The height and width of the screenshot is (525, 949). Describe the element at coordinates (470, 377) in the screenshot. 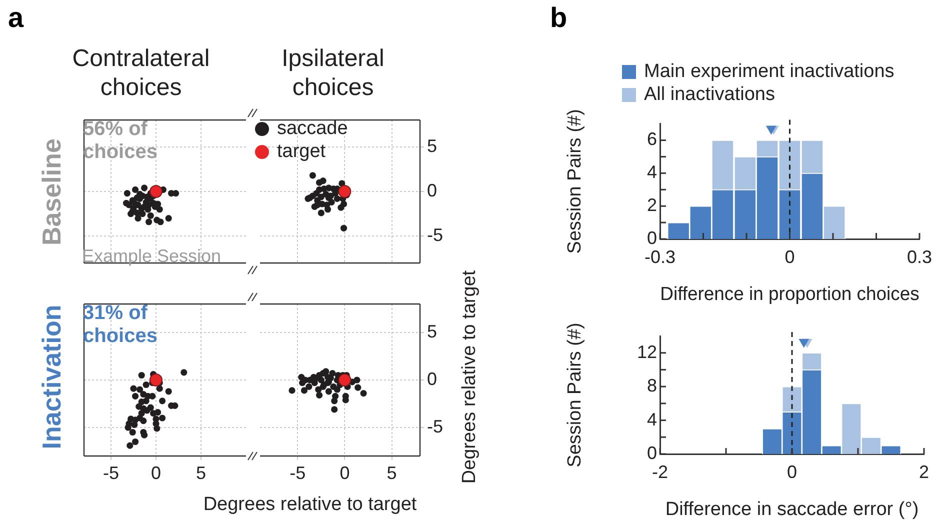

I see `y-axis-title: Degrees relative to target` at that location.